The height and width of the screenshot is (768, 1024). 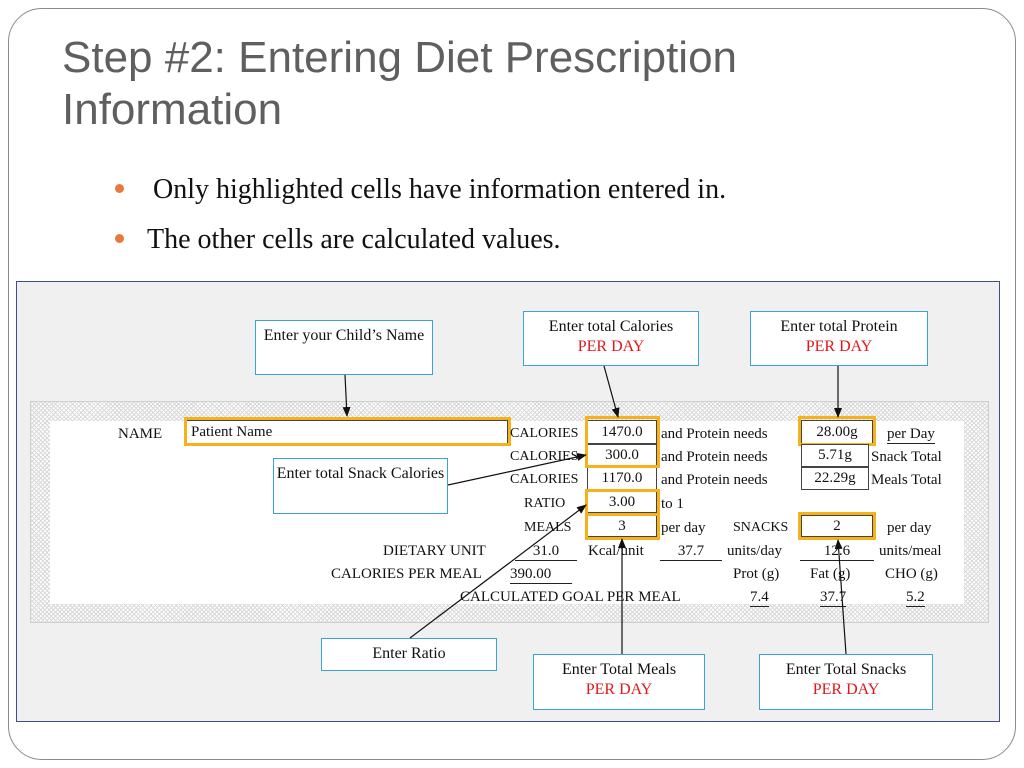 I want to click on goal-fat-value: 37.7, so click(x=833, y=598).